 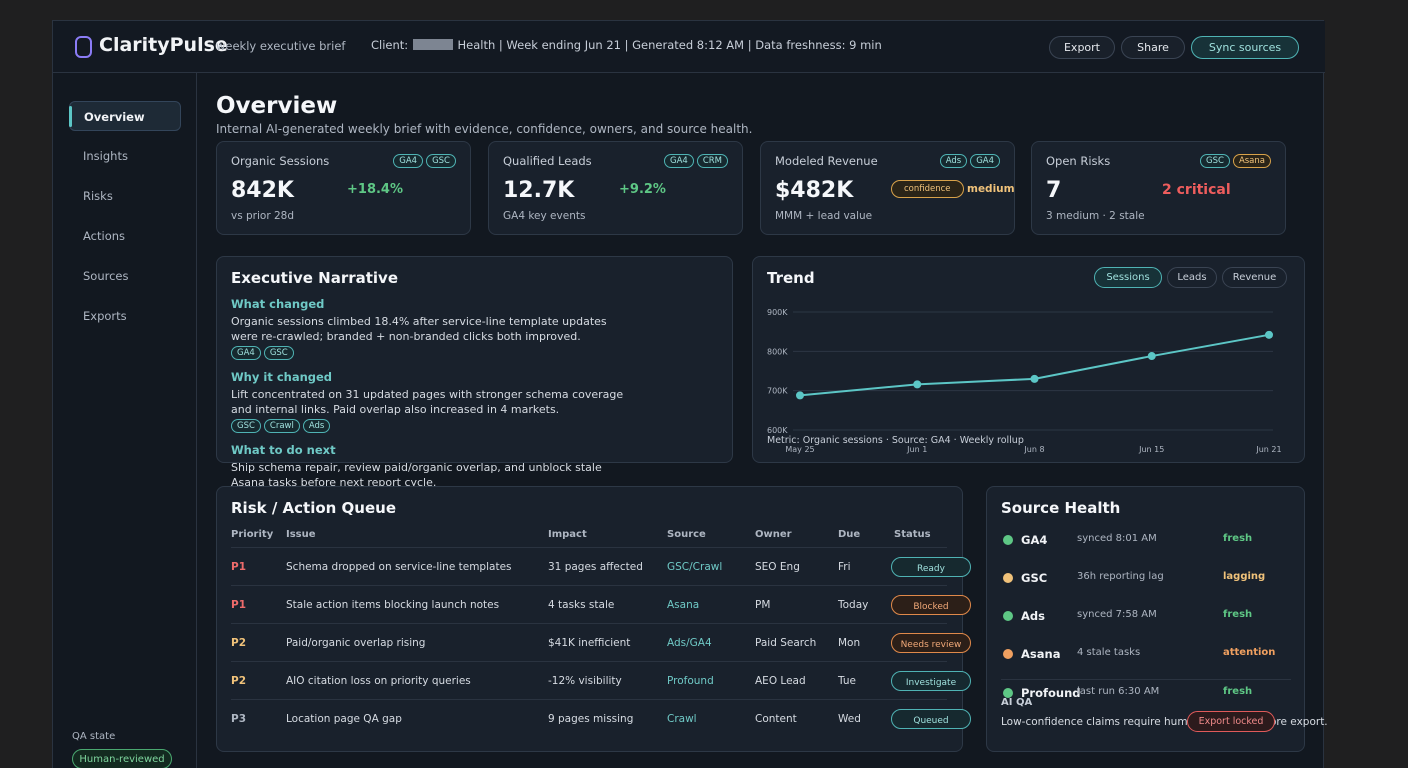 I want to click on source-row-ga4: GA4 synced 8:01 AM fresh, so click(x=1146, y=546).